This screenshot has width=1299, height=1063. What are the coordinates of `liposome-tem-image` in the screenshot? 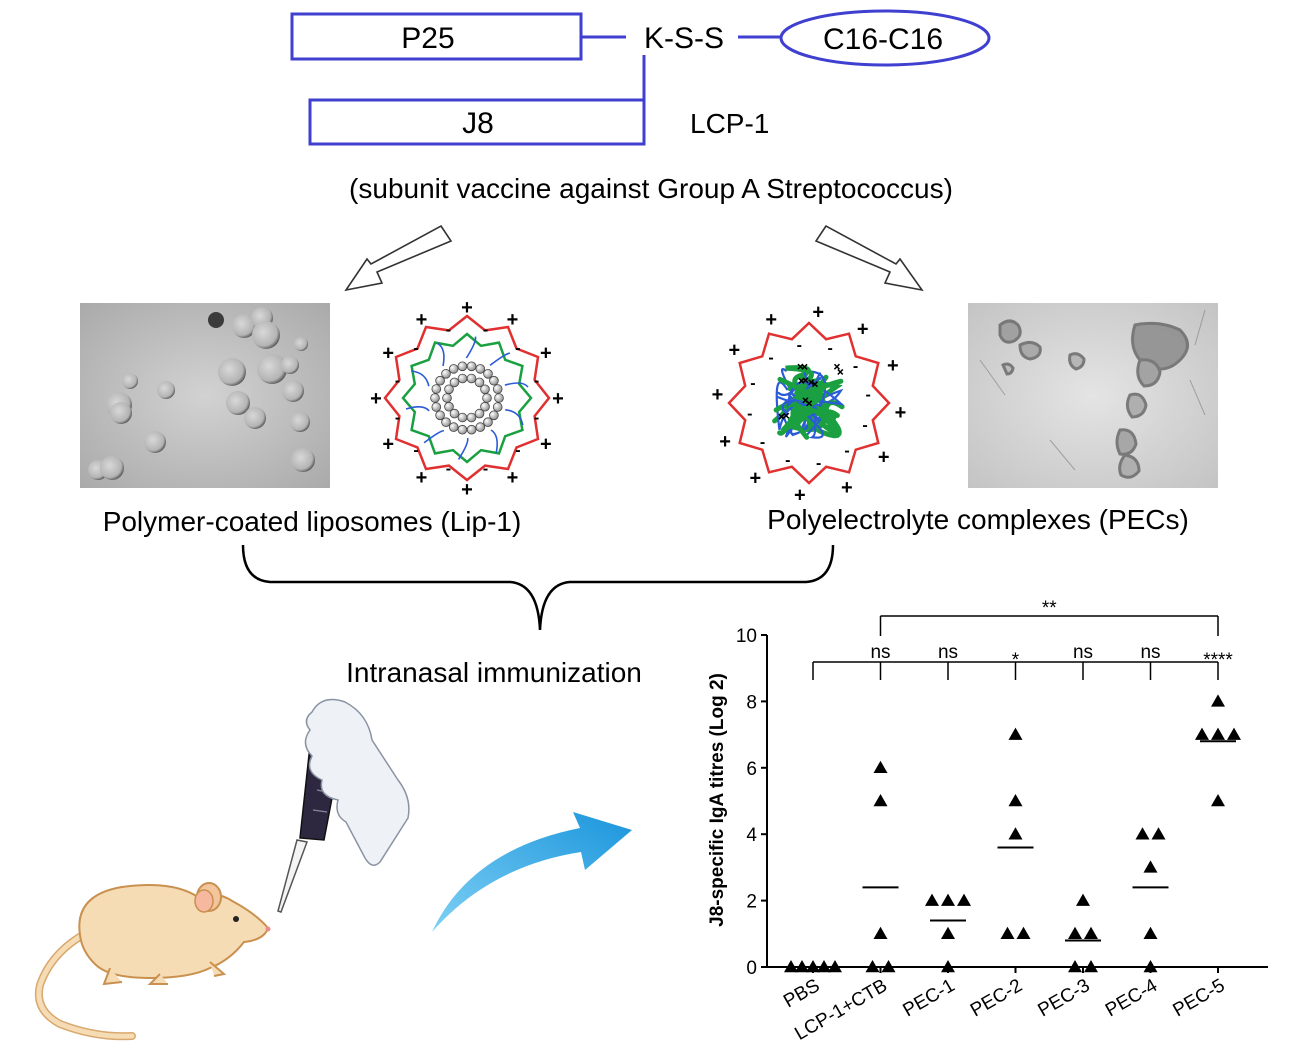 It's located at (205, 395).